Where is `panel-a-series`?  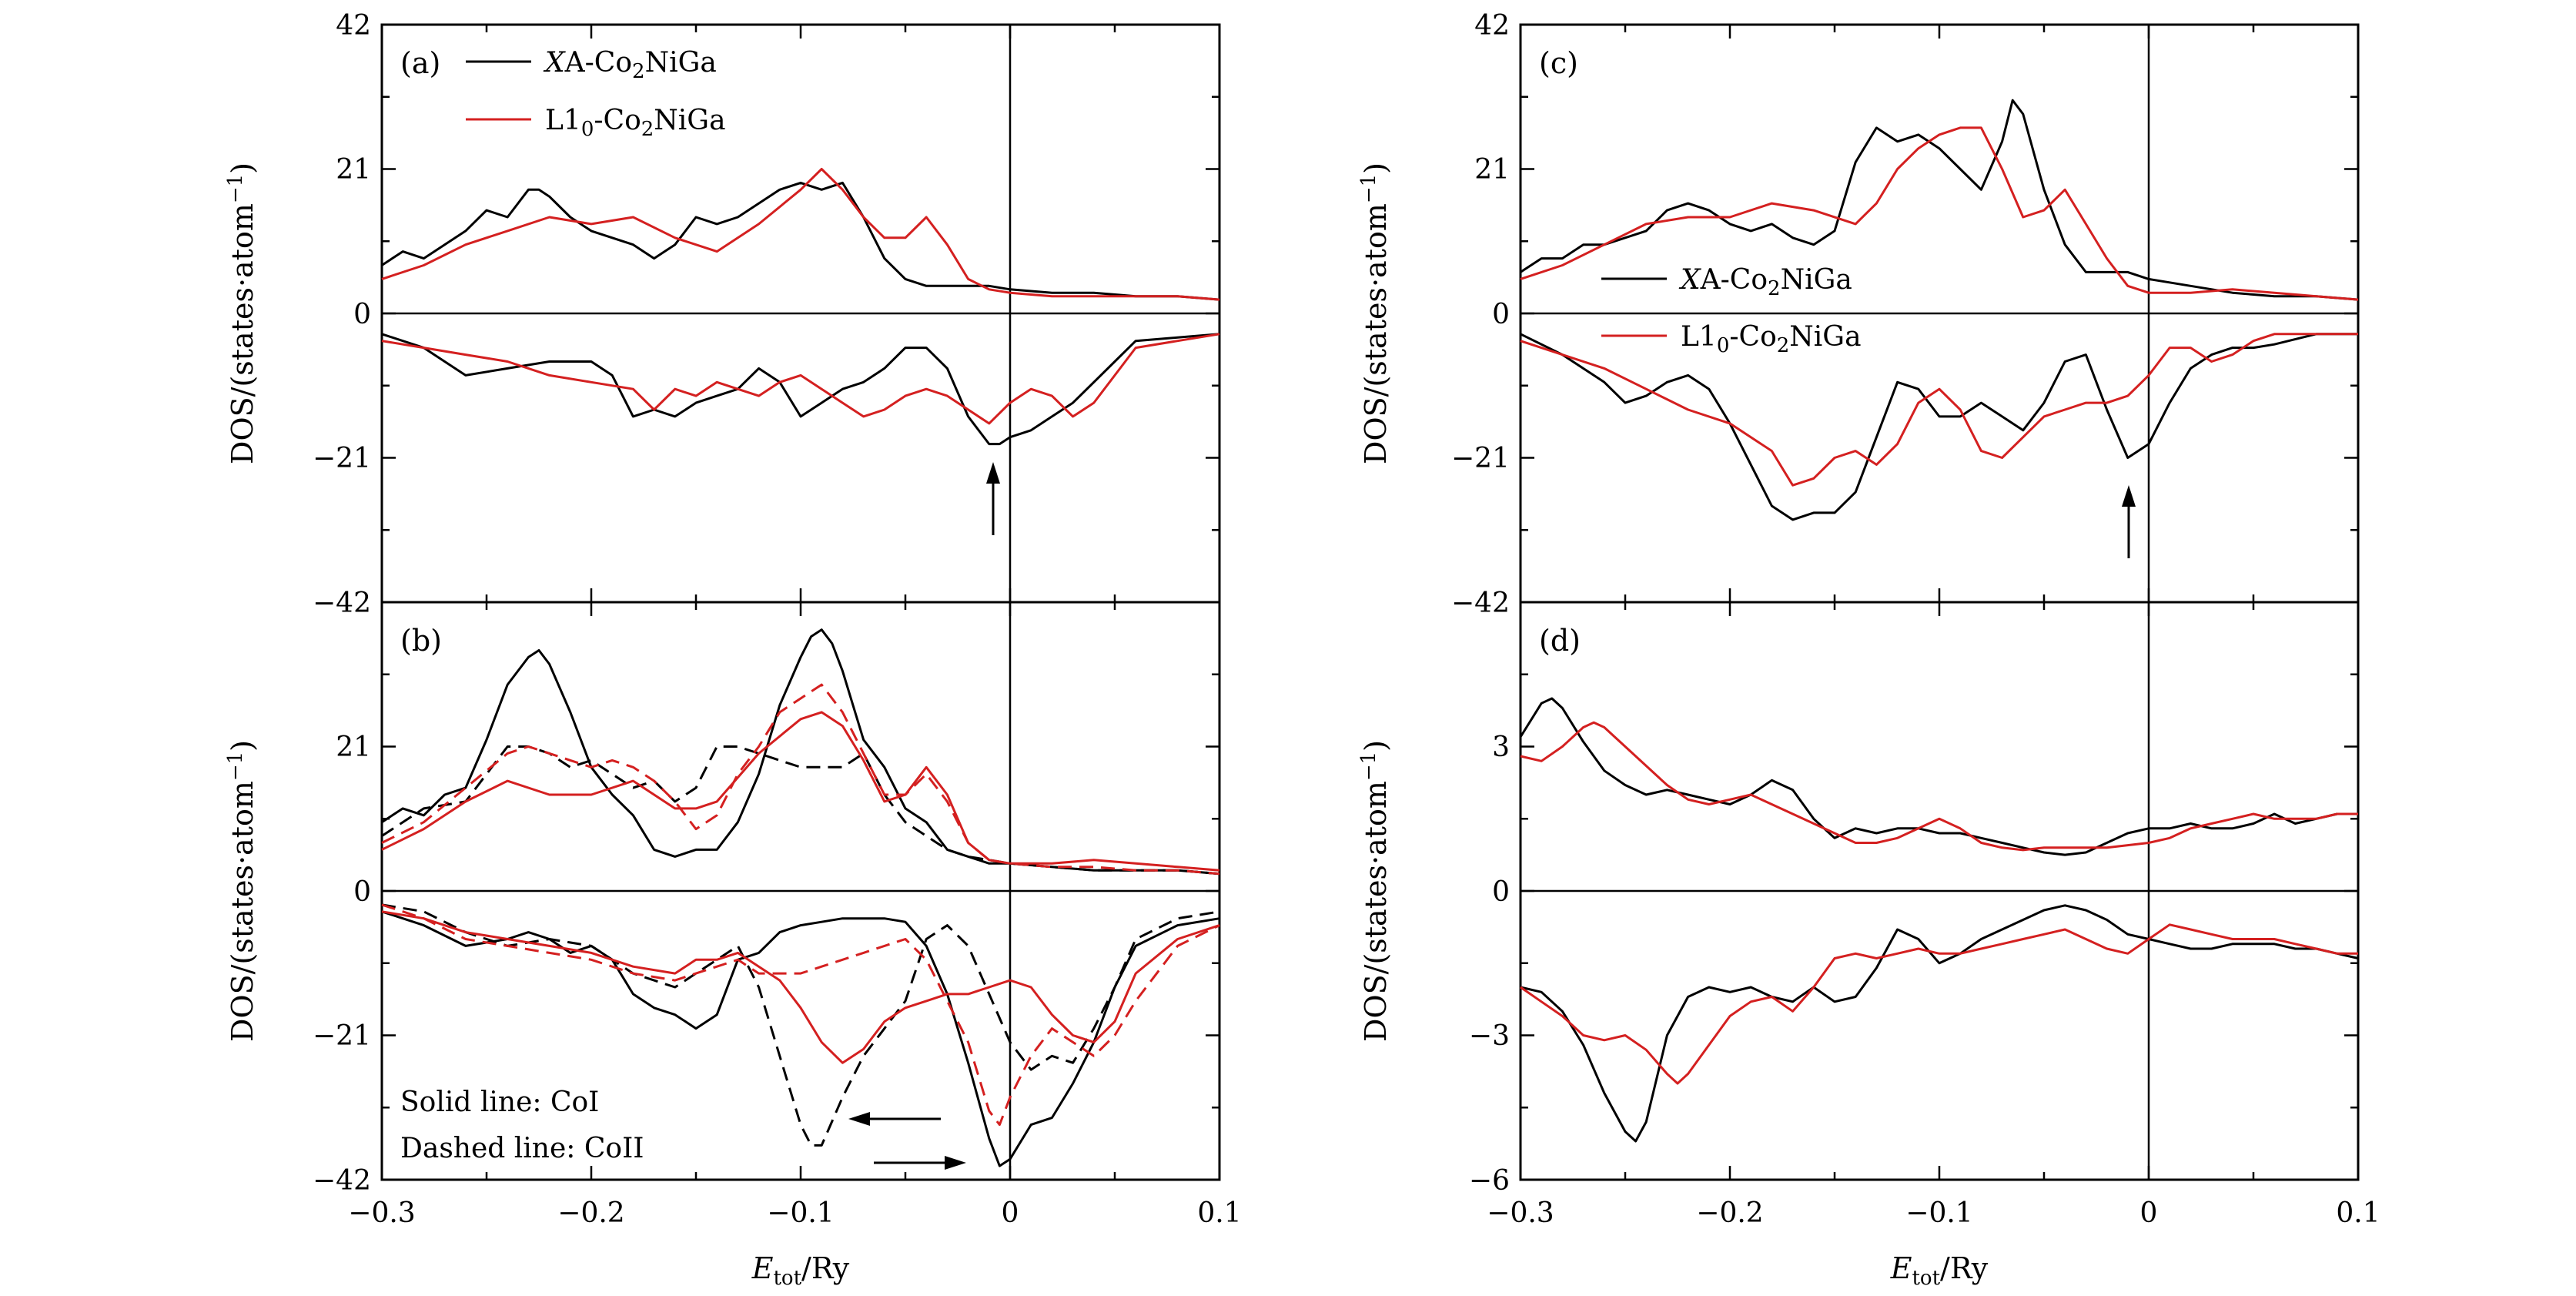 panel-a-series is located at coordinates (801, 307).